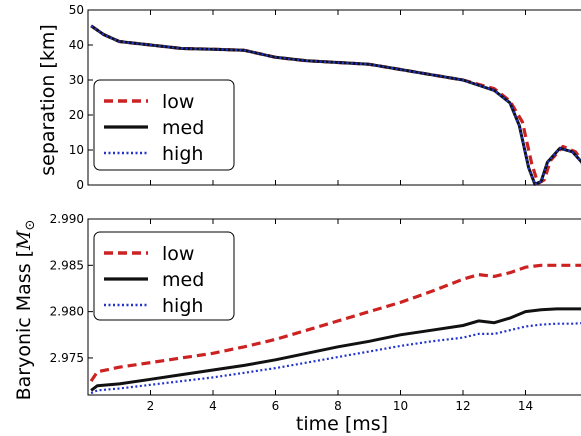  Describe the element at coordinates (67, 312) in the screenshot. I see `y-tick-label: 2.980` at that location.